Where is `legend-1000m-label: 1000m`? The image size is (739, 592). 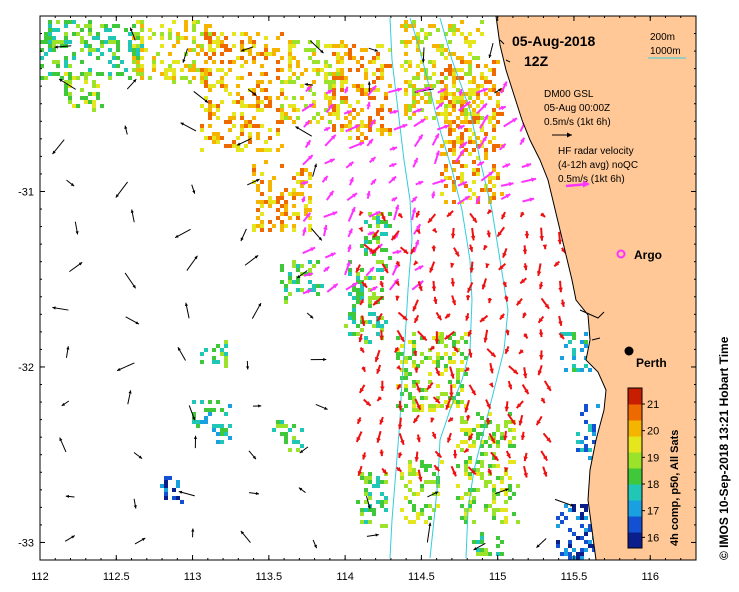
legend-1000m-label: 1000m is located at coordinates (665, 51).